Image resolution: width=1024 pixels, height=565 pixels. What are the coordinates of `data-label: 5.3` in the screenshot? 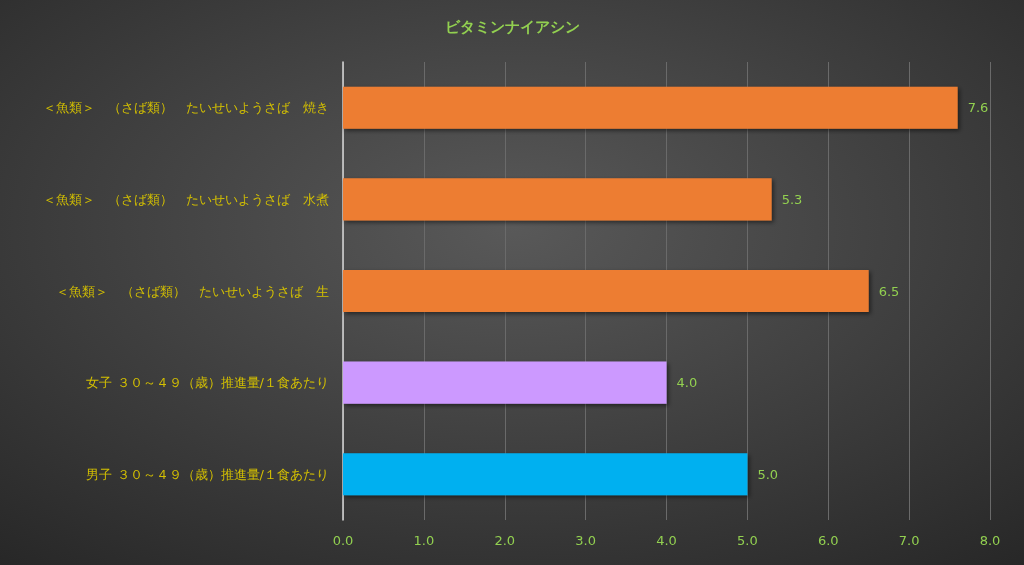 It's located at (792, 199).